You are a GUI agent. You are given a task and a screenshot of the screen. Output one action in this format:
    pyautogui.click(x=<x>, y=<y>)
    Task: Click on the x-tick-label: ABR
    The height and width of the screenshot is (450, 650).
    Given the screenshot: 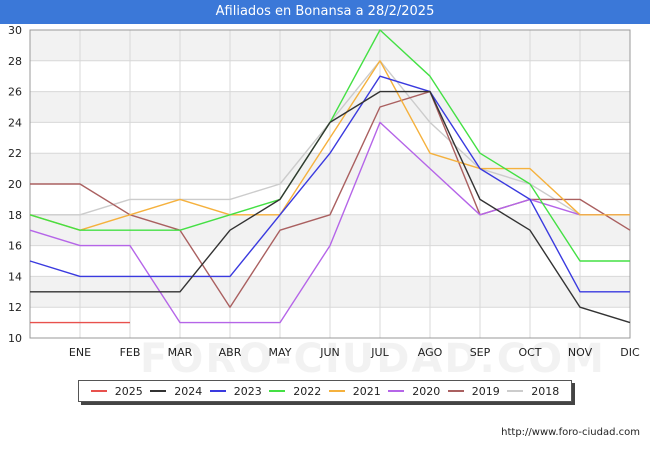 What is the action you would take?
    pyautogui.click(x=230, y=352)
    